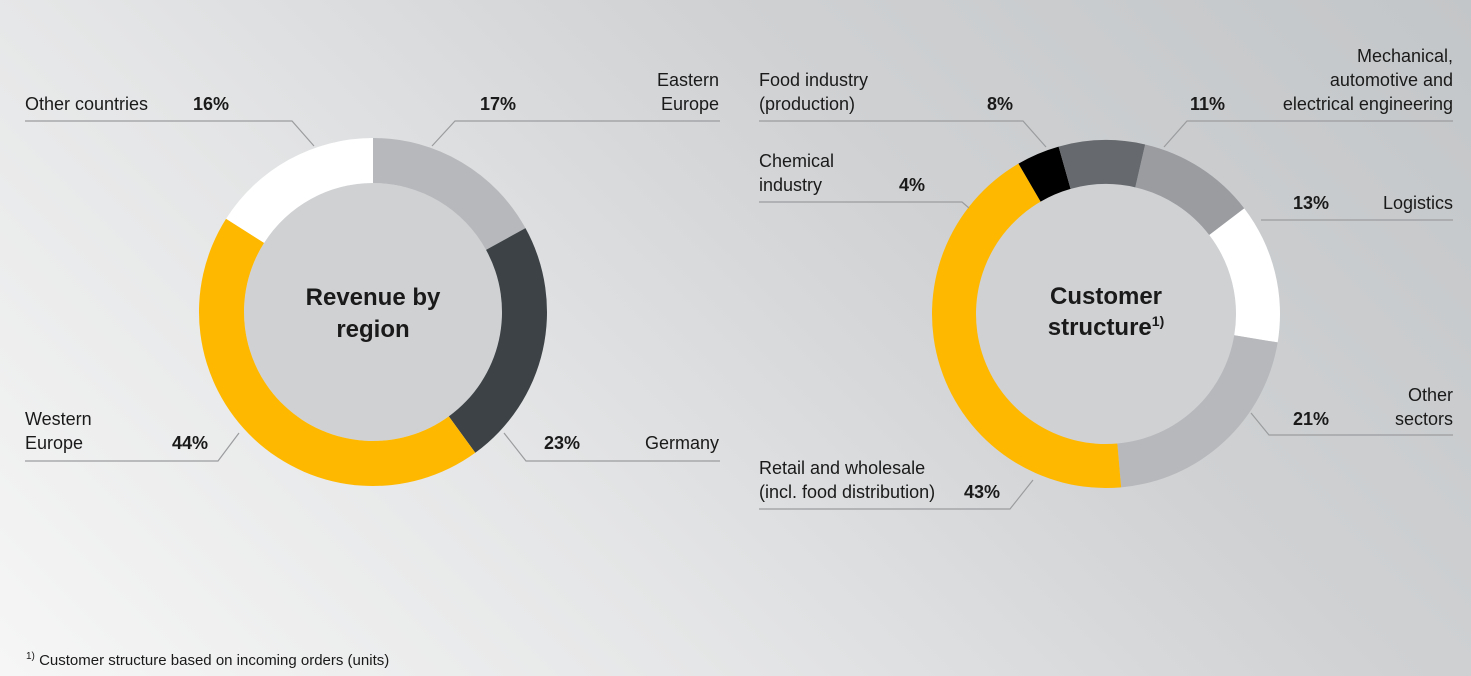  What do you see at coordinates (498, 104) in the screenshot?
I see `value-label-eastern-europe: 17%` at bounding box center [498, 104].